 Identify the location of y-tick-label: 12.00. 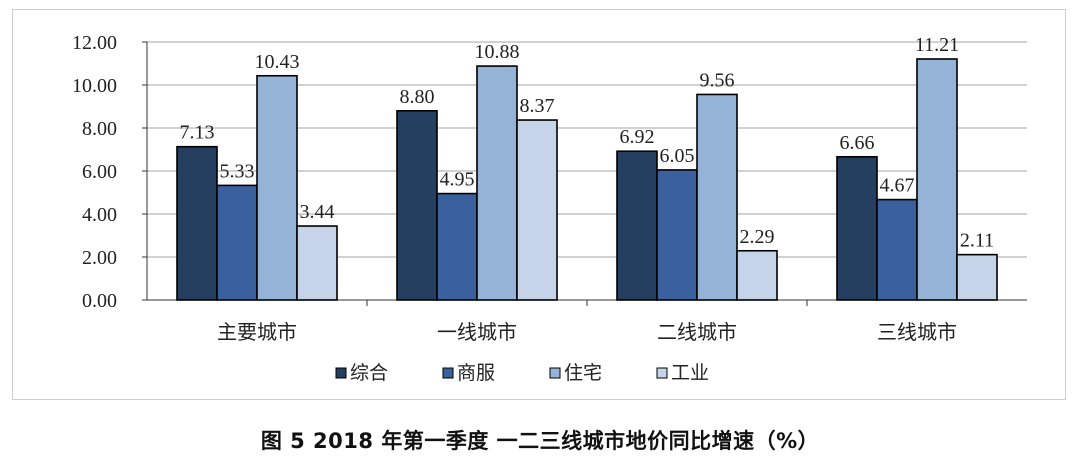
(94, 43).